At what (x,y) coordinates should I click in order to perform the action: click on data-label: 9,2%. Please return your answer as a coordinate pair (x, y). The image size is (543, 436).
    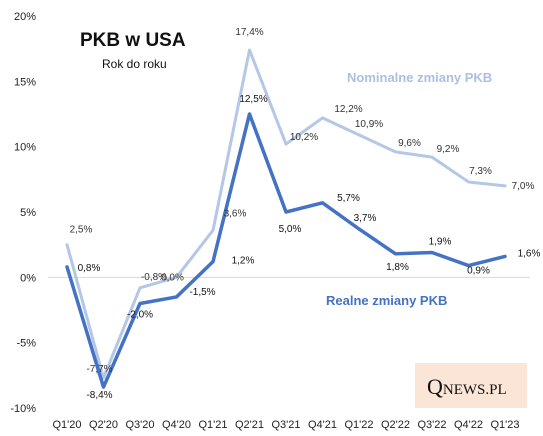
    Looking at the image, I should click on (448, 149).